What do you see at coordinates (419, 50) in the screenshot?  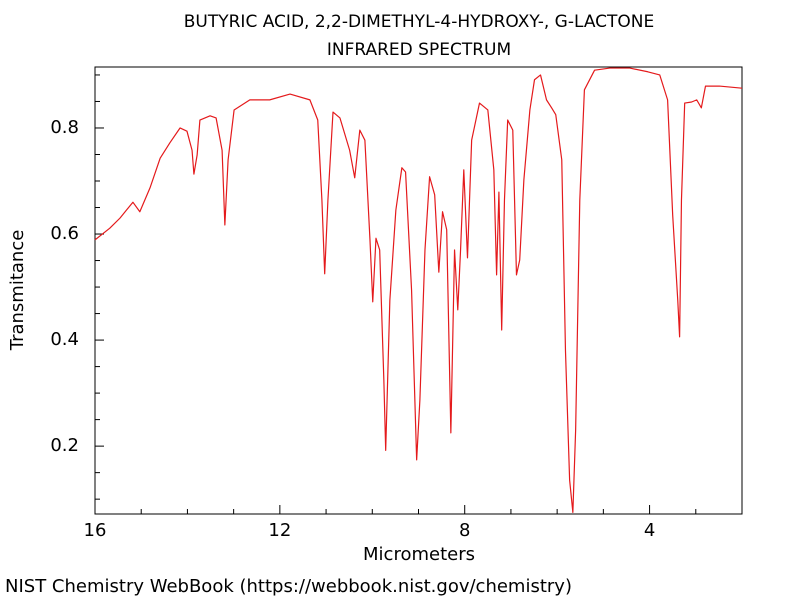 I see `chart-subtitle: INFRARED SPECTRUM` at bounding box center [419, 50].